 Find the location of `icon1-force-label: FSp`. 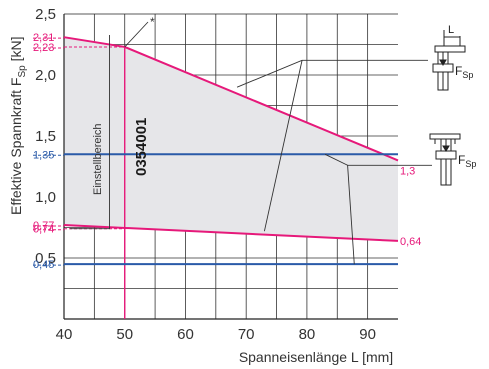

icon1-force-label: FSp is located at coordinates (464, 72).